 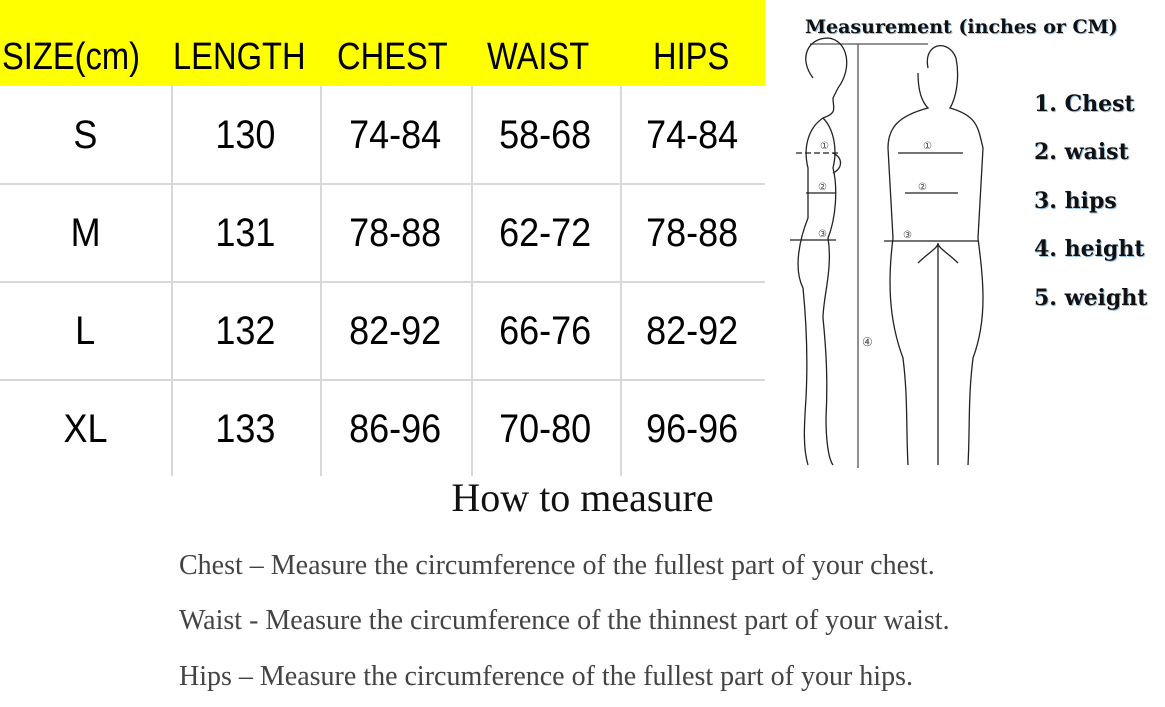 What do you see at coordinates (538, 57) in the screenshot?
I see `header-waist: WAIST` at bounding box center [538, 57].